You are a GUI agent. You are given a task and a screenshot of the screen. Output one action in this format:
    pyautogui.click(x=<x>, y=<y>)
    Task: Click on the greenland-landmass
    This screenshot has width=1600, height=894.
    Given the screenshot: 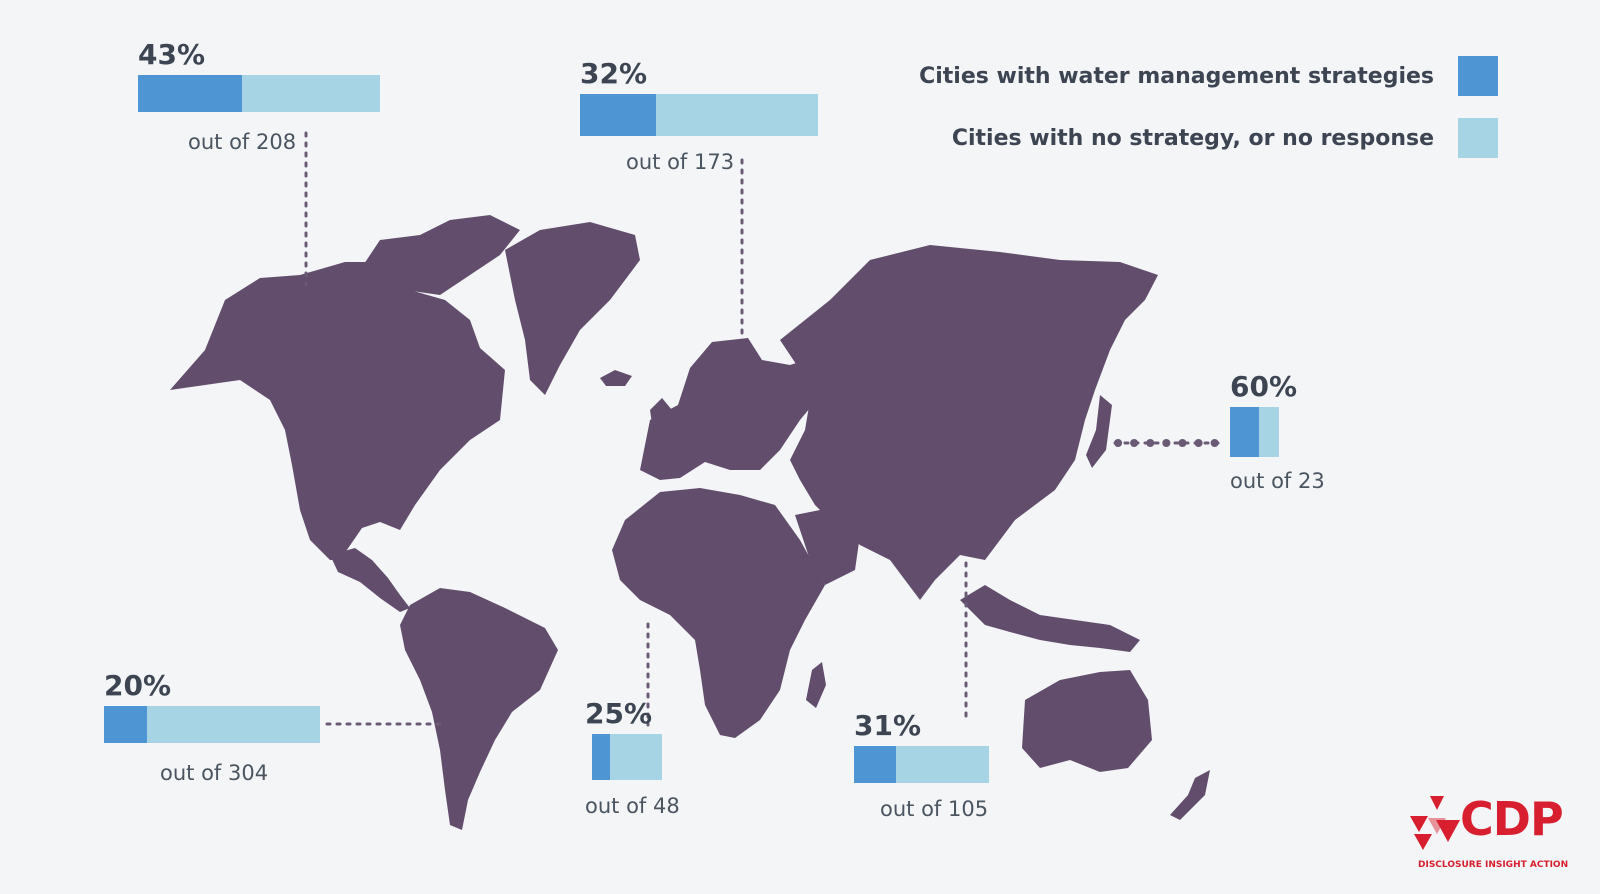 What is the action you would take?
    pyautogui.click(x=572, y=308)
    